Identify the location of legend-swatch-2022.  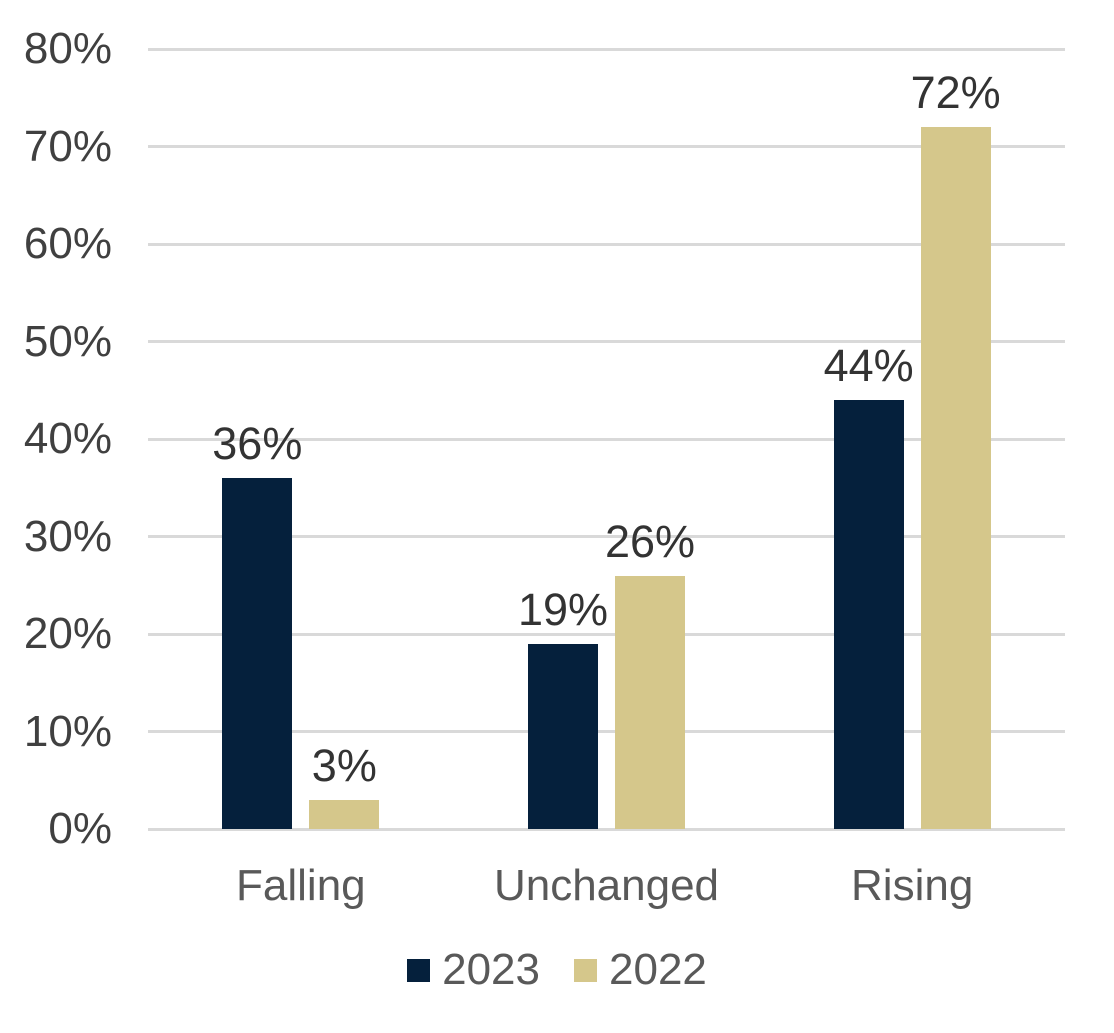
(585, 970).